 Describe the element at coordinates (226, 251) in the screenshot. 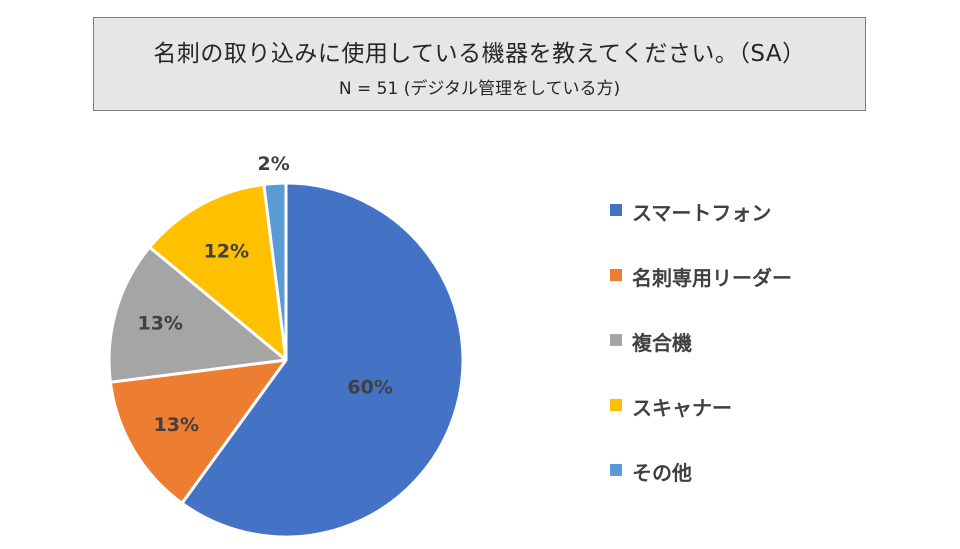

I see `slice-data-label: 12%` at that location.